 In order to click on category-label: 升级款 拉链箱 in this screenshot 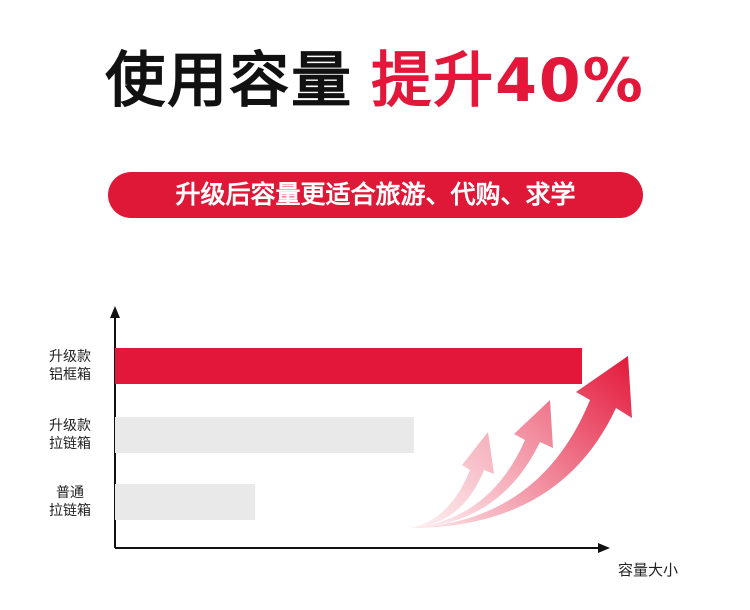, I will do `click(70, 435)`.